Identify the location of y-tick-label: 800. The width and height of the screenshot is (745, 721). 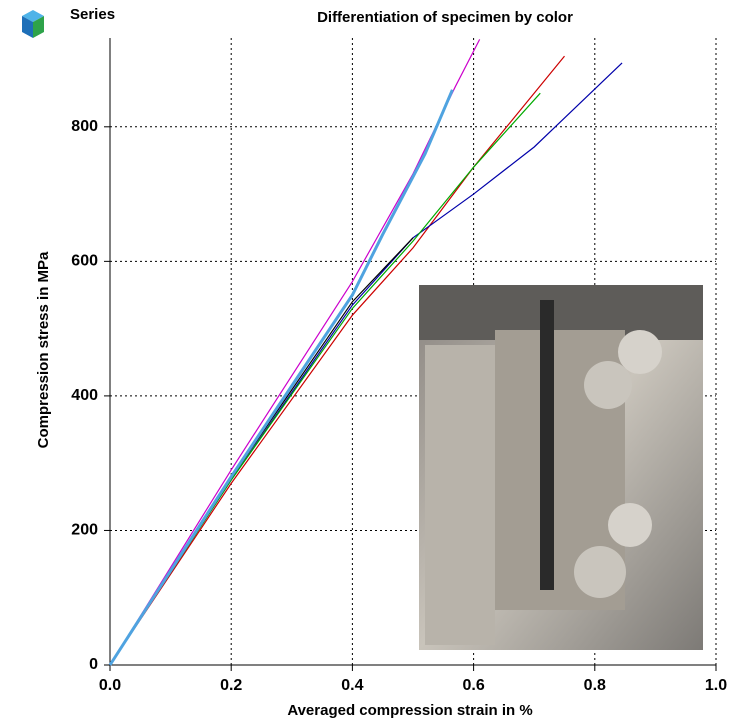
(84, 126).